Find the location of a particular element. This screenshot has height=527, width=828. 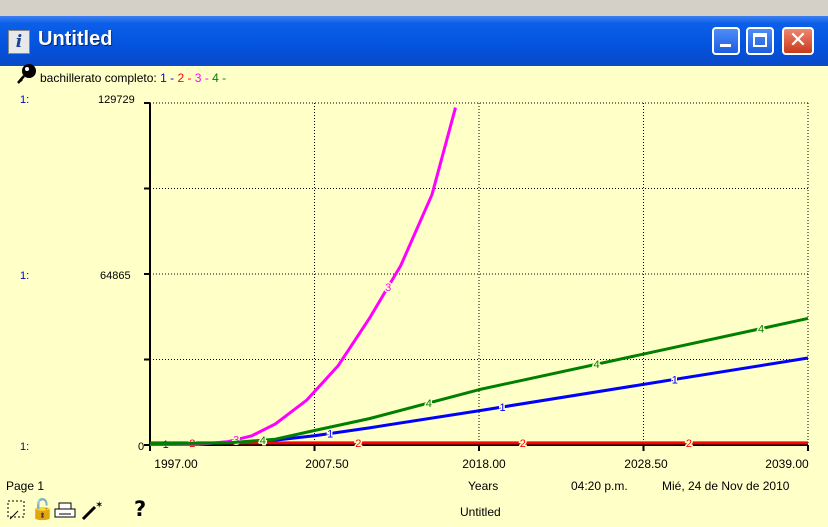

close-icon: ✕ is located at coordinates (798, 40).